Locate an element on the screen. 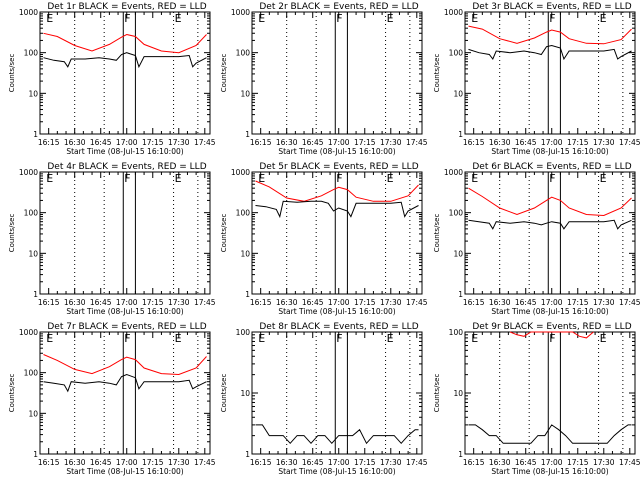 This screenshot has height=480, width=640. panel-title: Det 3r BLACK = Events, RED = LLD is located at coordinates (551, 7).